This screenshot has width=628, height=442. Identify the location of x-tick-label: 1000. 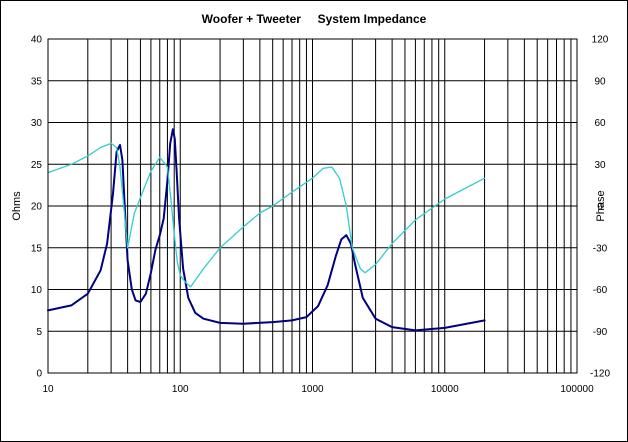
(312, 389).